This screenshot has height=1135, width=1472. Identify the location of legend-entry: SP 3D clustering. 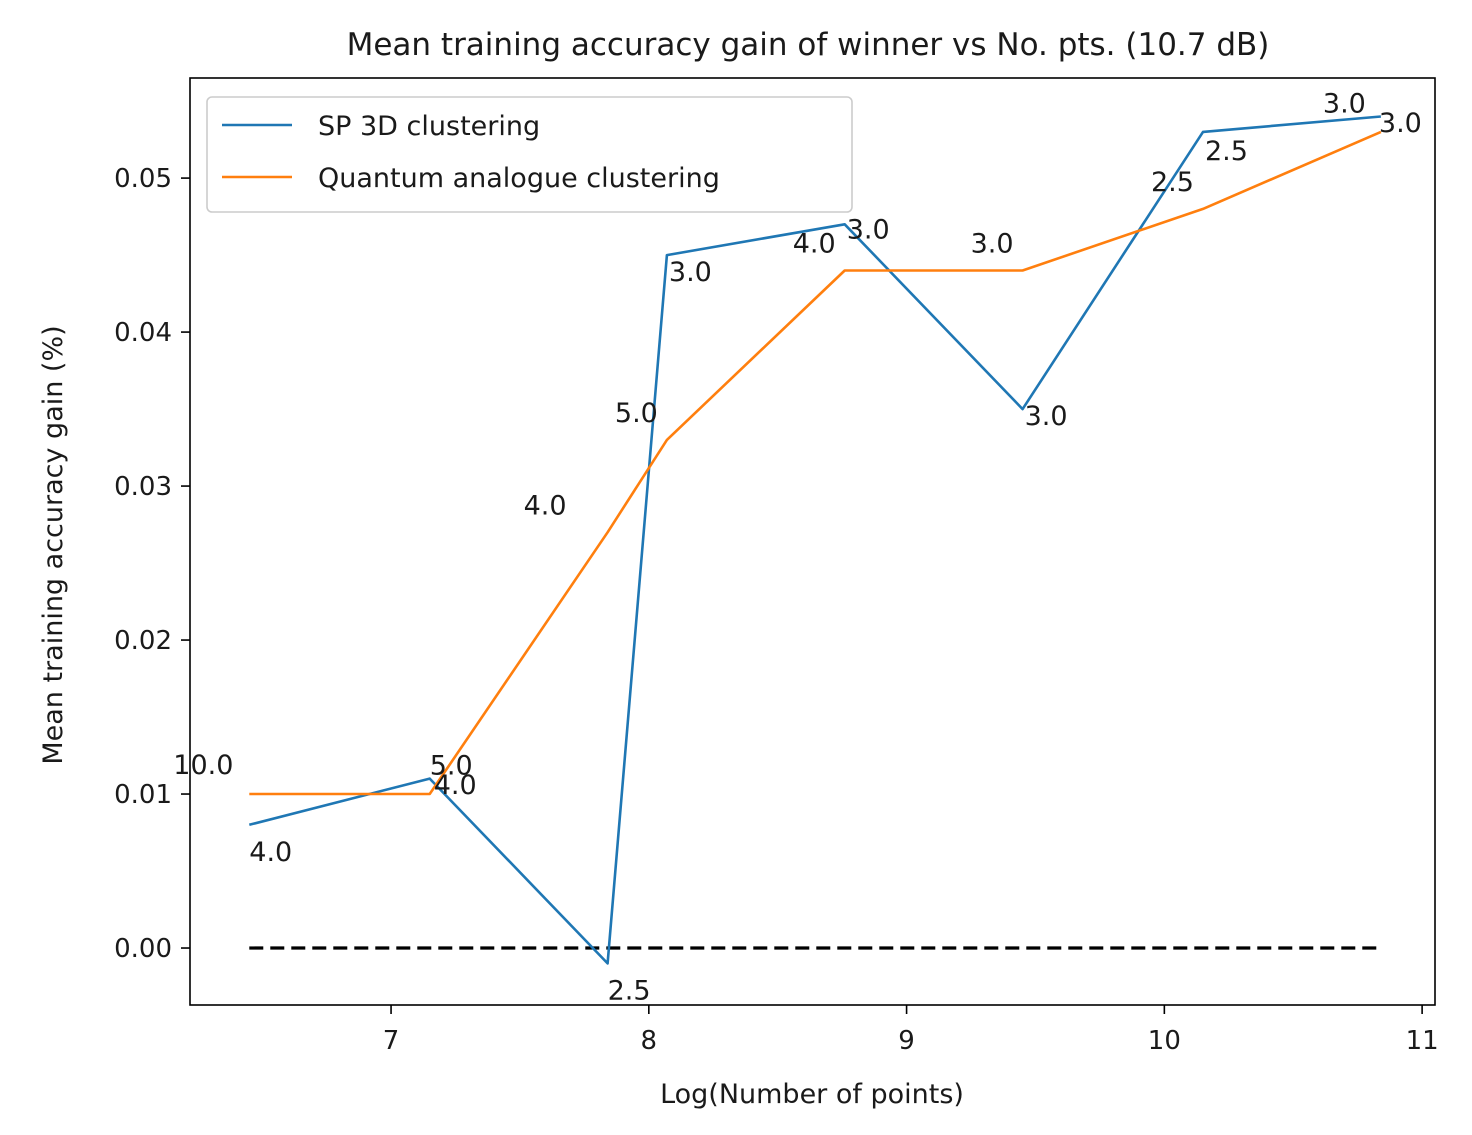
(429, 126).